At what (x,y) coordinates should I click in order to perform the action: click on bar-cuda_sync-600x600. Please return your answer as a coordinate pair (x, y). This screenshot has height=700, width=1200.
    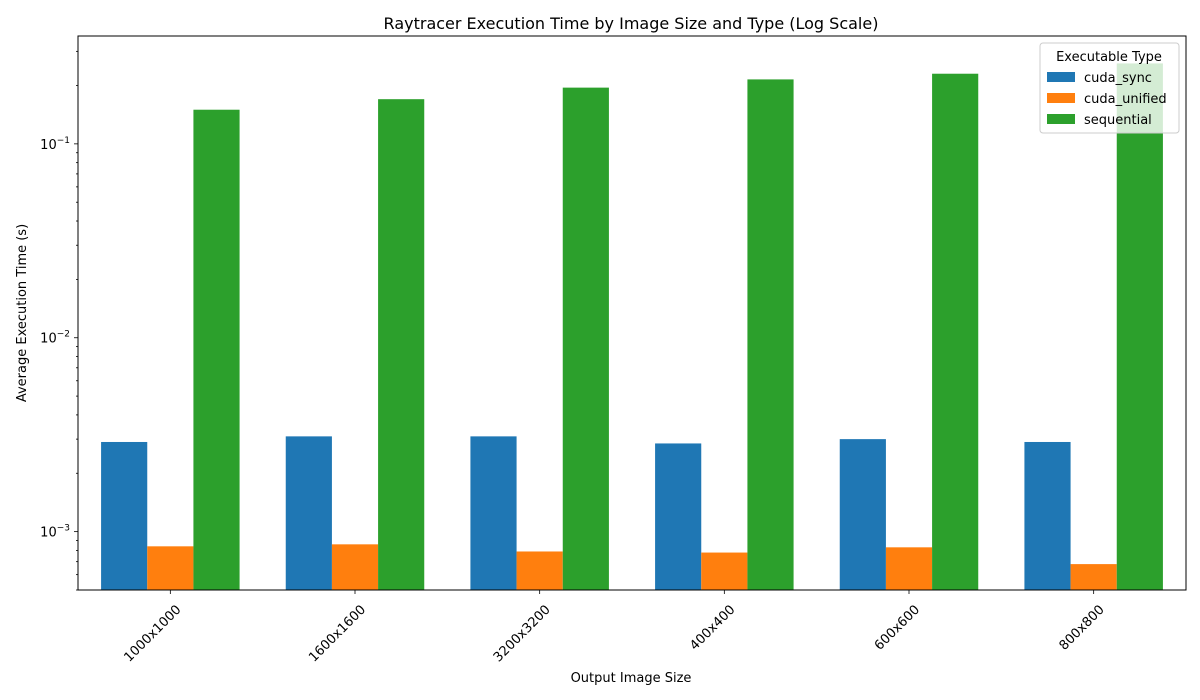
    Looking at the image, I should click on (862, 514).